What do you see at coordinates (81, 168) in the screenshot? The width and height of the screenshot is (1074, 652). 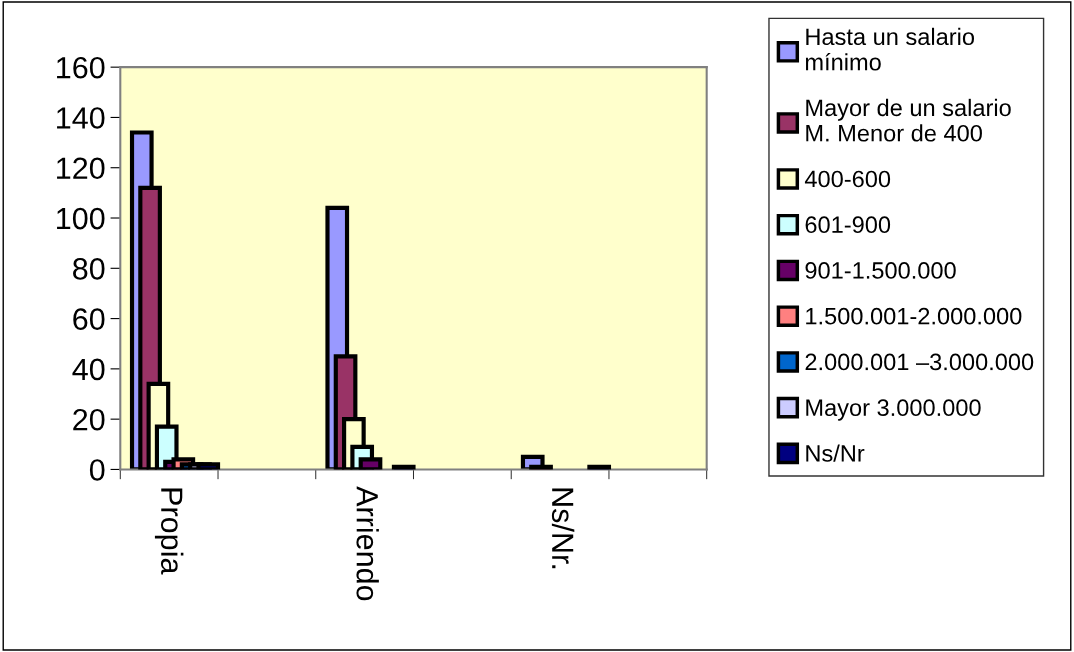 I see `y-tick-label: 120` at bounding box center [81, 168].